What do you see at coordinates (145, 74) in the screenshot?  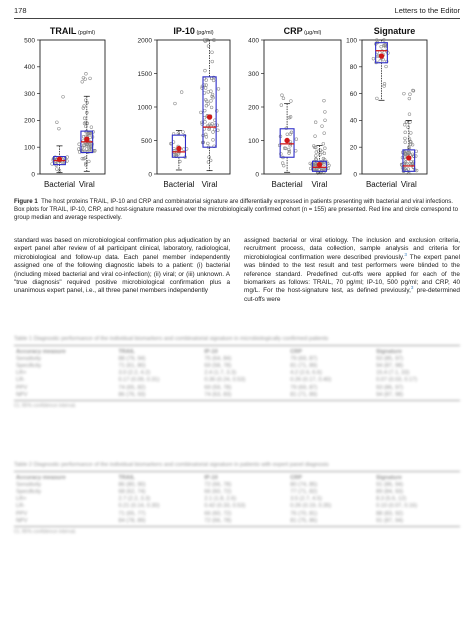 I see `y-tick-label: 1500` at bounding box center [145, 74].